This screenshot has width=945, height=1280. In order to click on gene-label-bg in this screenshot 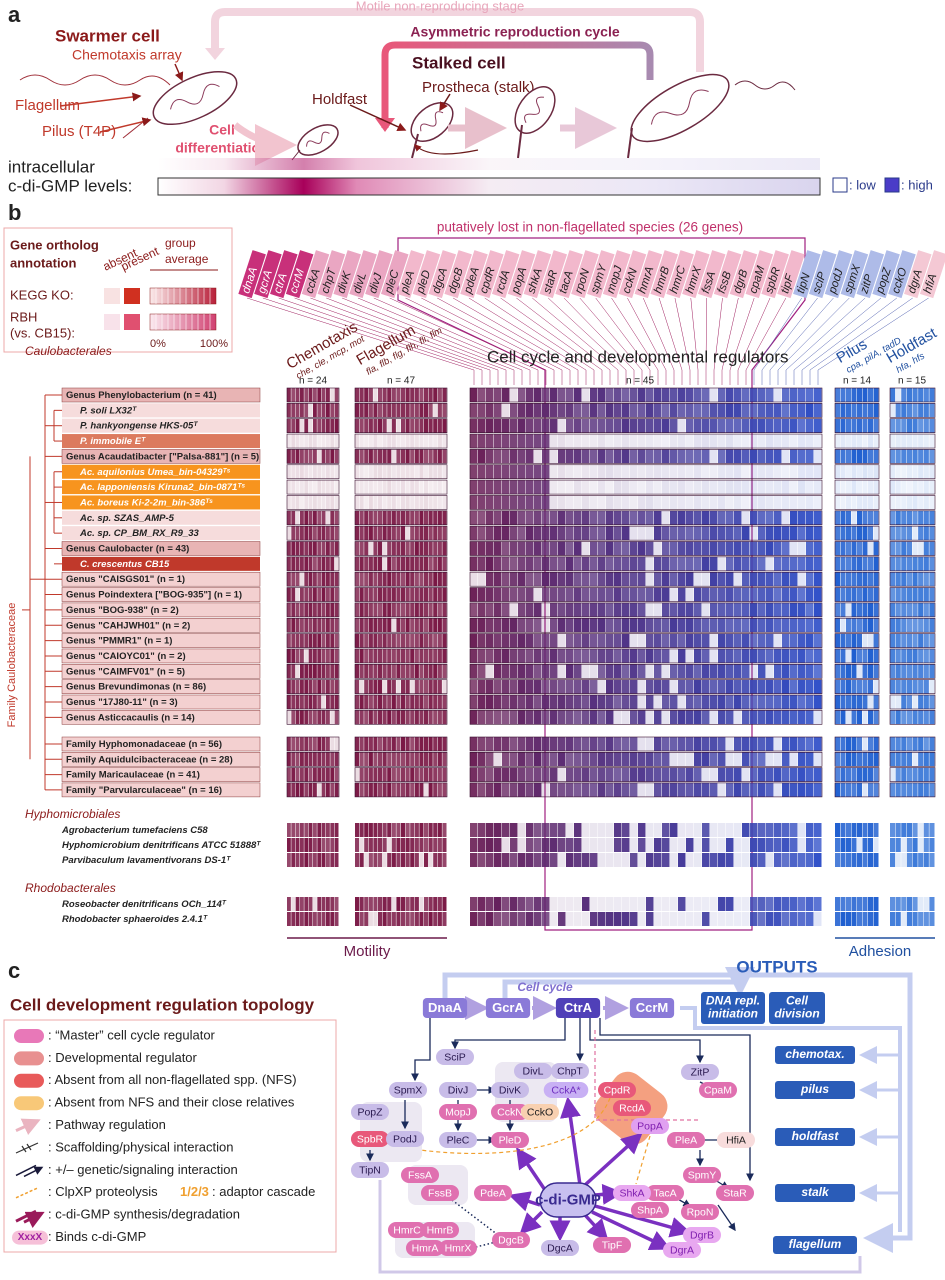, I will do `click(553, 274)`.